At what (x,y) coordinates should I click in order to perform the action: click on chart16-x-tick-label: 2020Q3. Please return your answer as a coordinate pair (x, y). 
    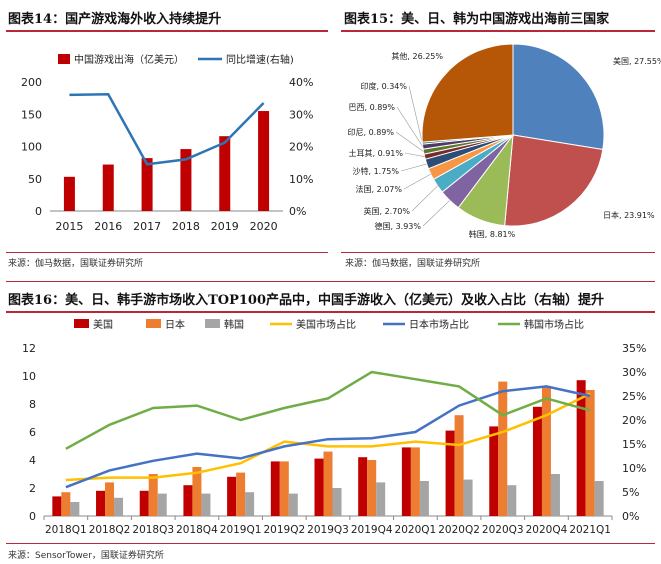
    Looking at the image, I should click on (503, 530).